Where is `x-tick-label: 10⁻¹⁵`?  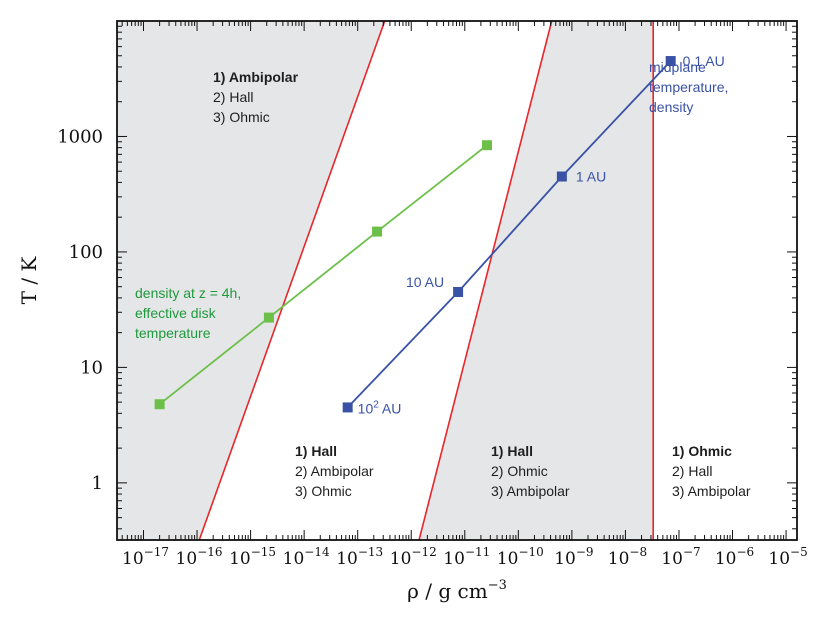
x-tick-label: 10⁻¹⁵ is located at coordinates (252, 557).